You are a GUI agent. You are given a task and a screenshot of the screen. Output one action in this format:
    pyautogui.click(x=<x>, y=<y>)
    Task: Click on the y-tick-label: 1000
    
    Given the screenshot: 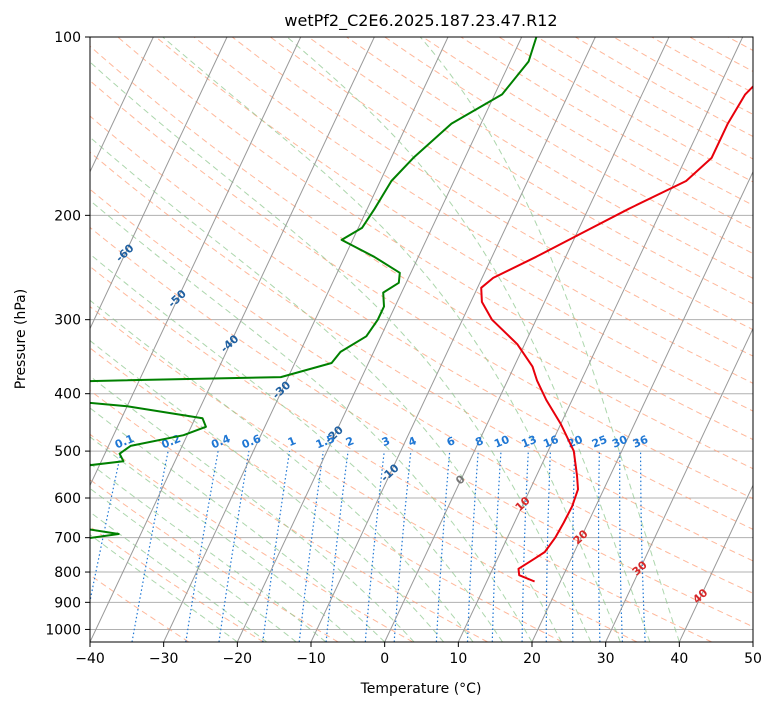 What is the action you would take?
    pyautogui.click(x=63, y=630)
    